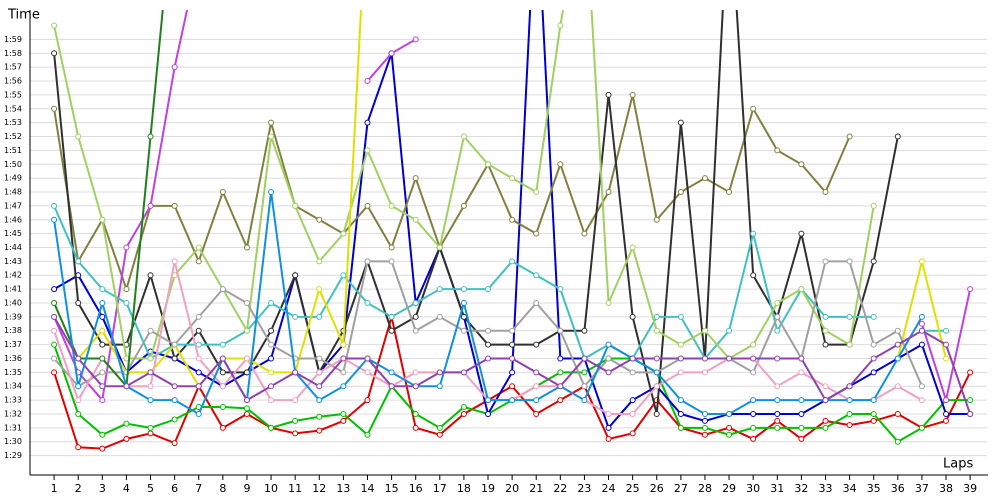 The height and width of the screenshot is (500, 1000). I want to click on x-tick-label: 36, so click(898, 488).